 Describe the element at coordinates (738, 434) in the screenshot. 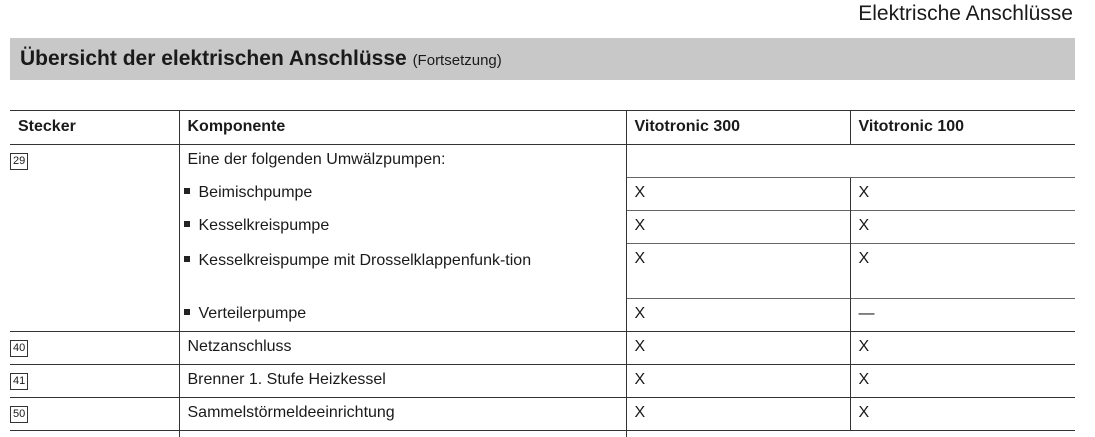

I see `v300-cell` at that location.